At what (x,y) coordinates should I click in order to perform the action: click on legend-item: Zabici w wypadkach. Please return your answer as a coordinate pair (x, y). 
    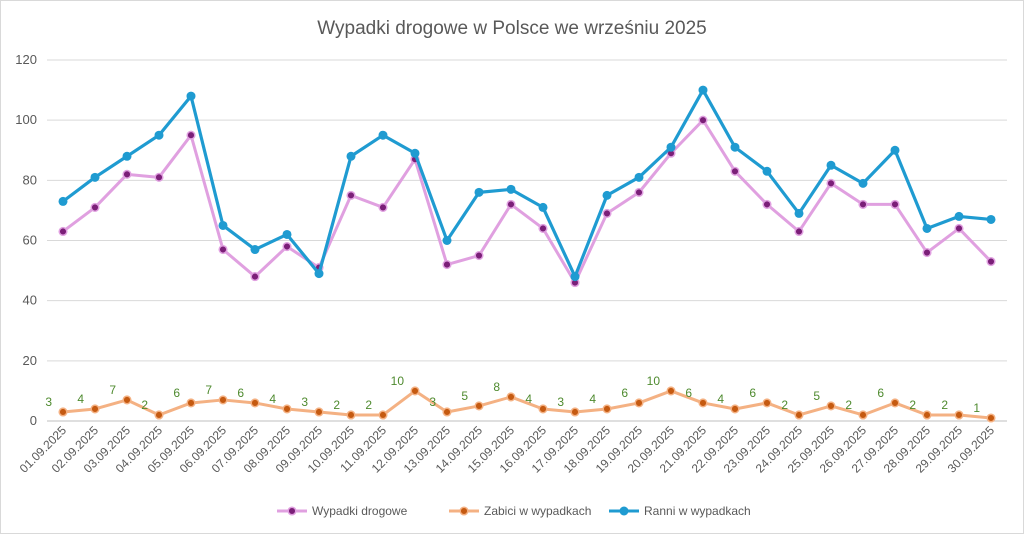
    Looking at the image, I should click on (520, 511).